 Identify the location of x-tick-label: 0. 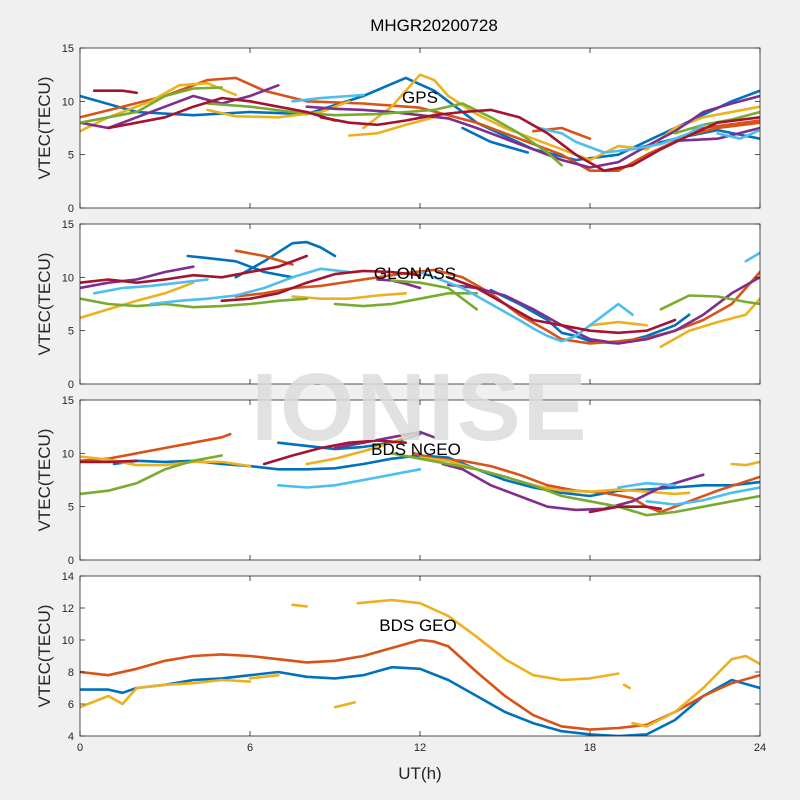
(80, 748).